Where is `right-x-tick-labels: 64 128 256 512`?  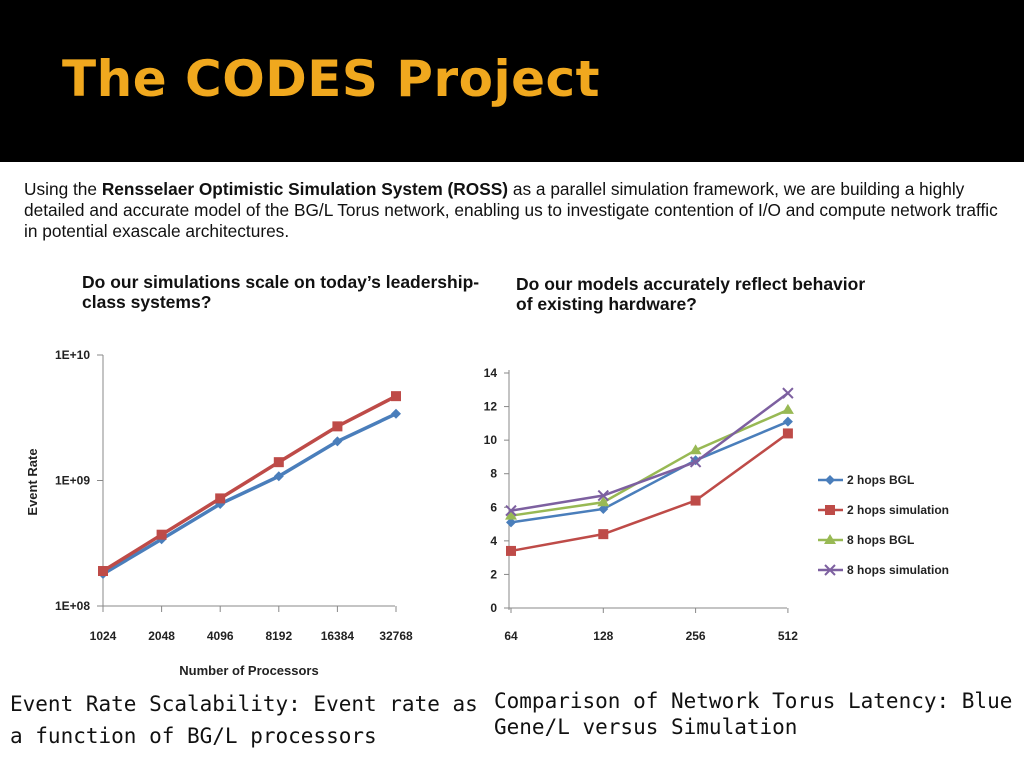
right-x-tick-labels: 64 128 256 512 is located at coordinates (651, 625).